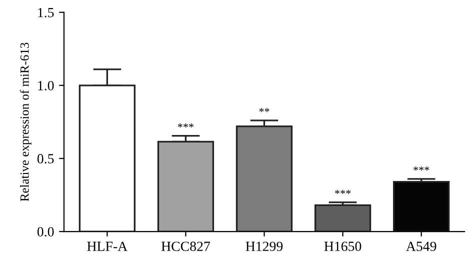 This screenshot has height=274, width=474. Describe the element at coordinates (421, 247) in the screenshot. I see `x-tick-label: A549` at that location.